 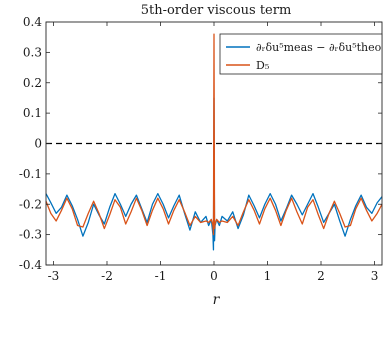 I want to click on x-tick-label: 1, so click(x=268, y=276).